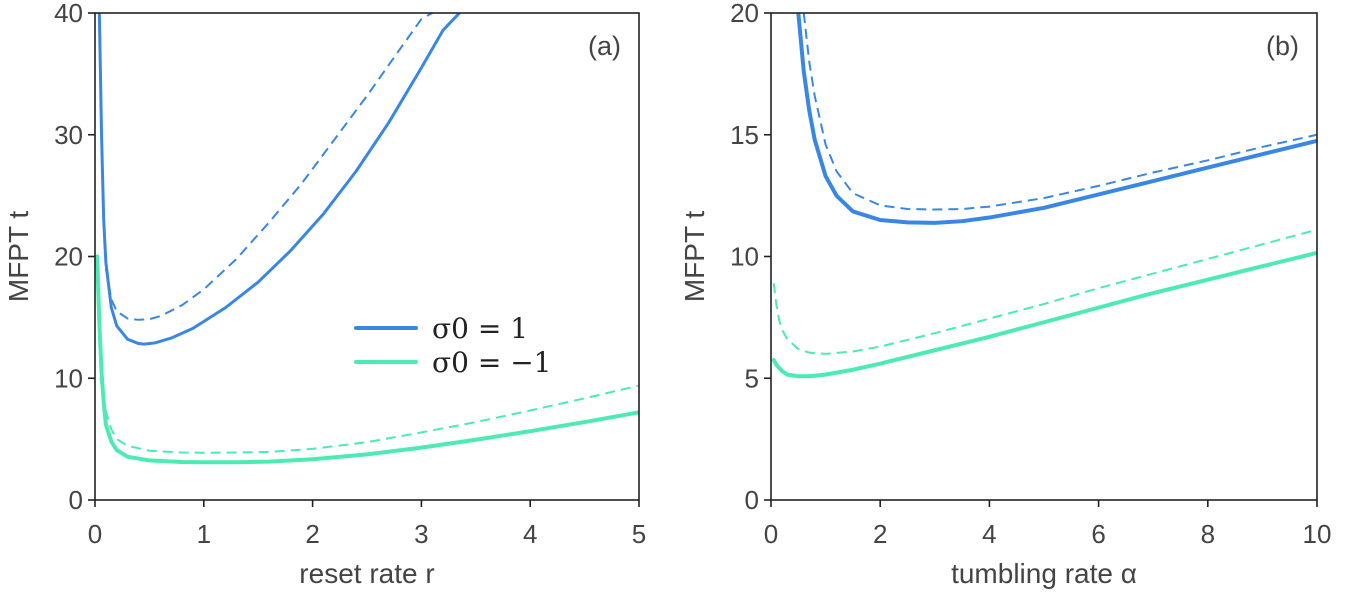 The width and height of the screenshot is (1345, 598). Describe the element at coordinates (1282, 46) in the screenshot. I see `panel-label: (b)` at that location.